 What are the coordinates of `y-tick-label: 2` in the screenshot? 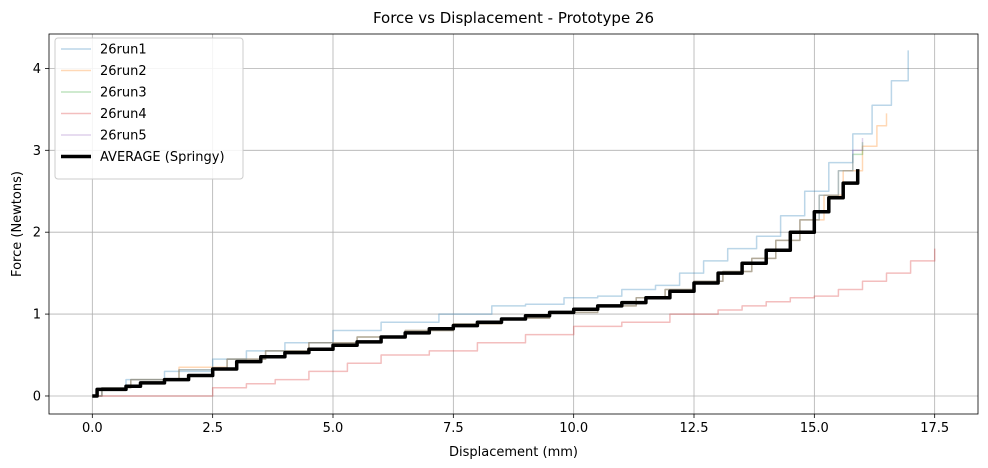 It's located at (37, 233).